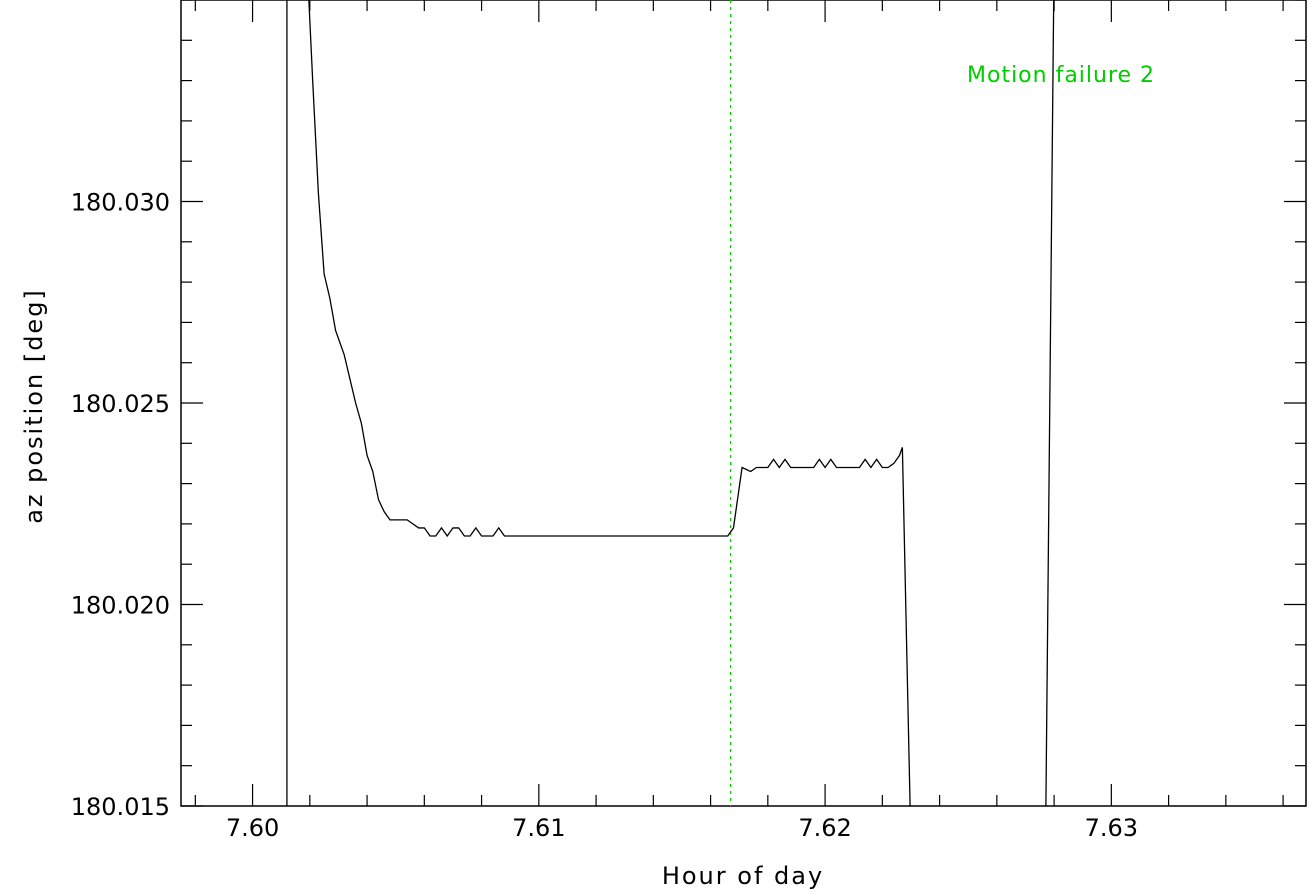 The width and height of the screenshot is (1309, 894). What do you see at coordinates (824, 828) in the screenshot?
I see `x-tick-label: 7.62` at bounding box center [824, 828].